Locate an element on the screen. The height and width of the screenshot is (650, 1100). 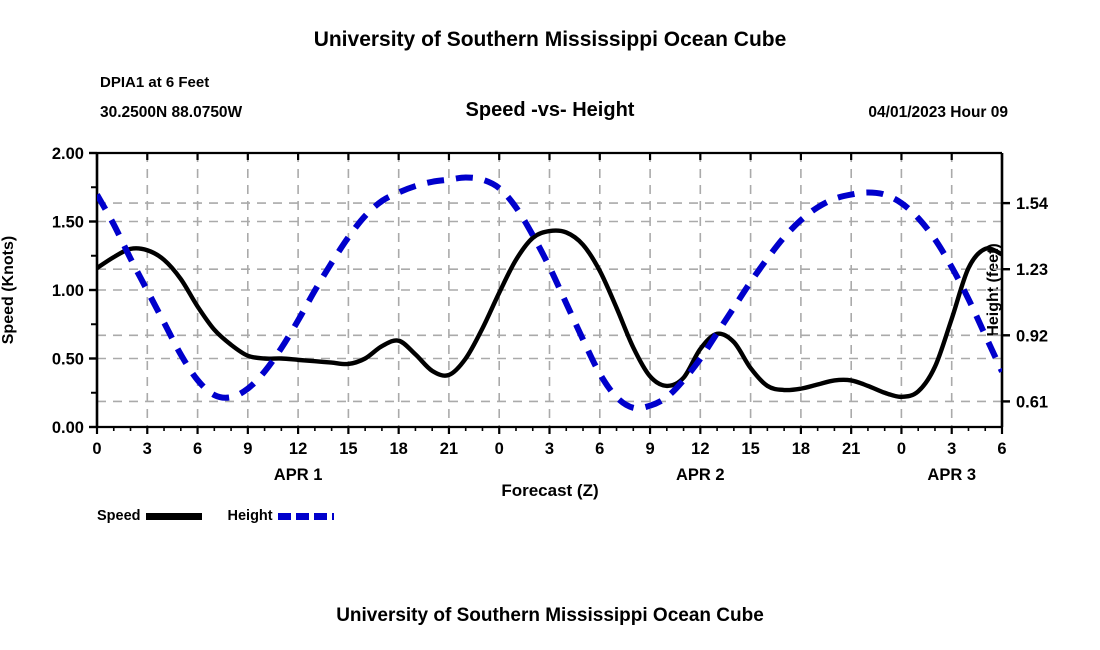
legend-entry-speed: Speed is located at coordinates (149, 516).